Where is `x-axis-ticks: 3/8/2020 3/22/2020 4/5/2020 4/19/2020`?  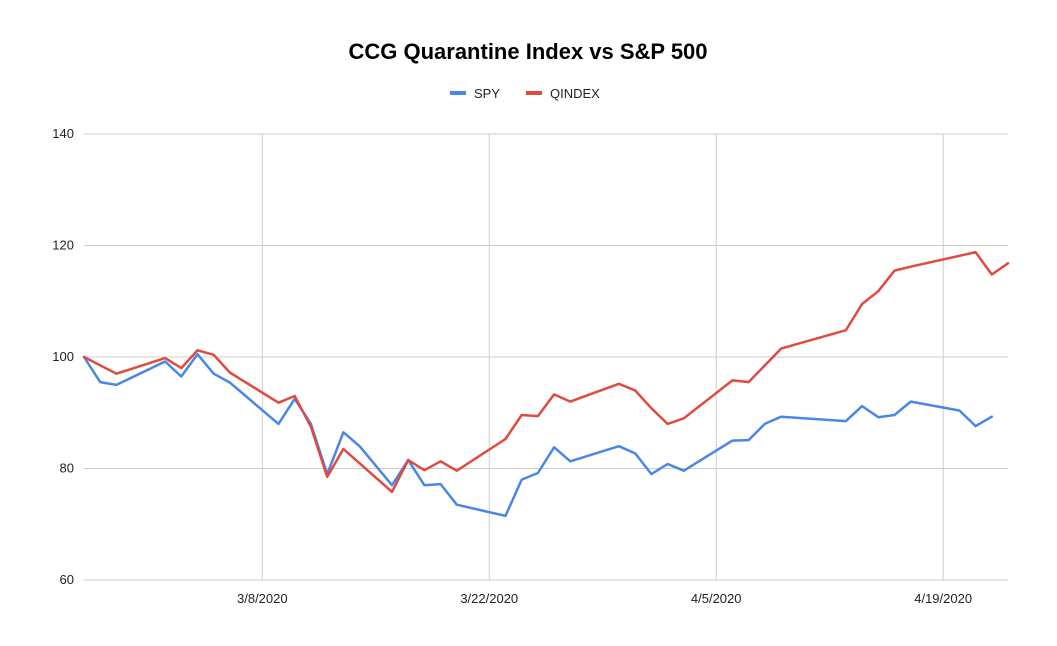 x-axis-ticks: 3/8/2020 3/22/2020 4/5/2020 4/19/2020 is located at coordinates (604, 598).